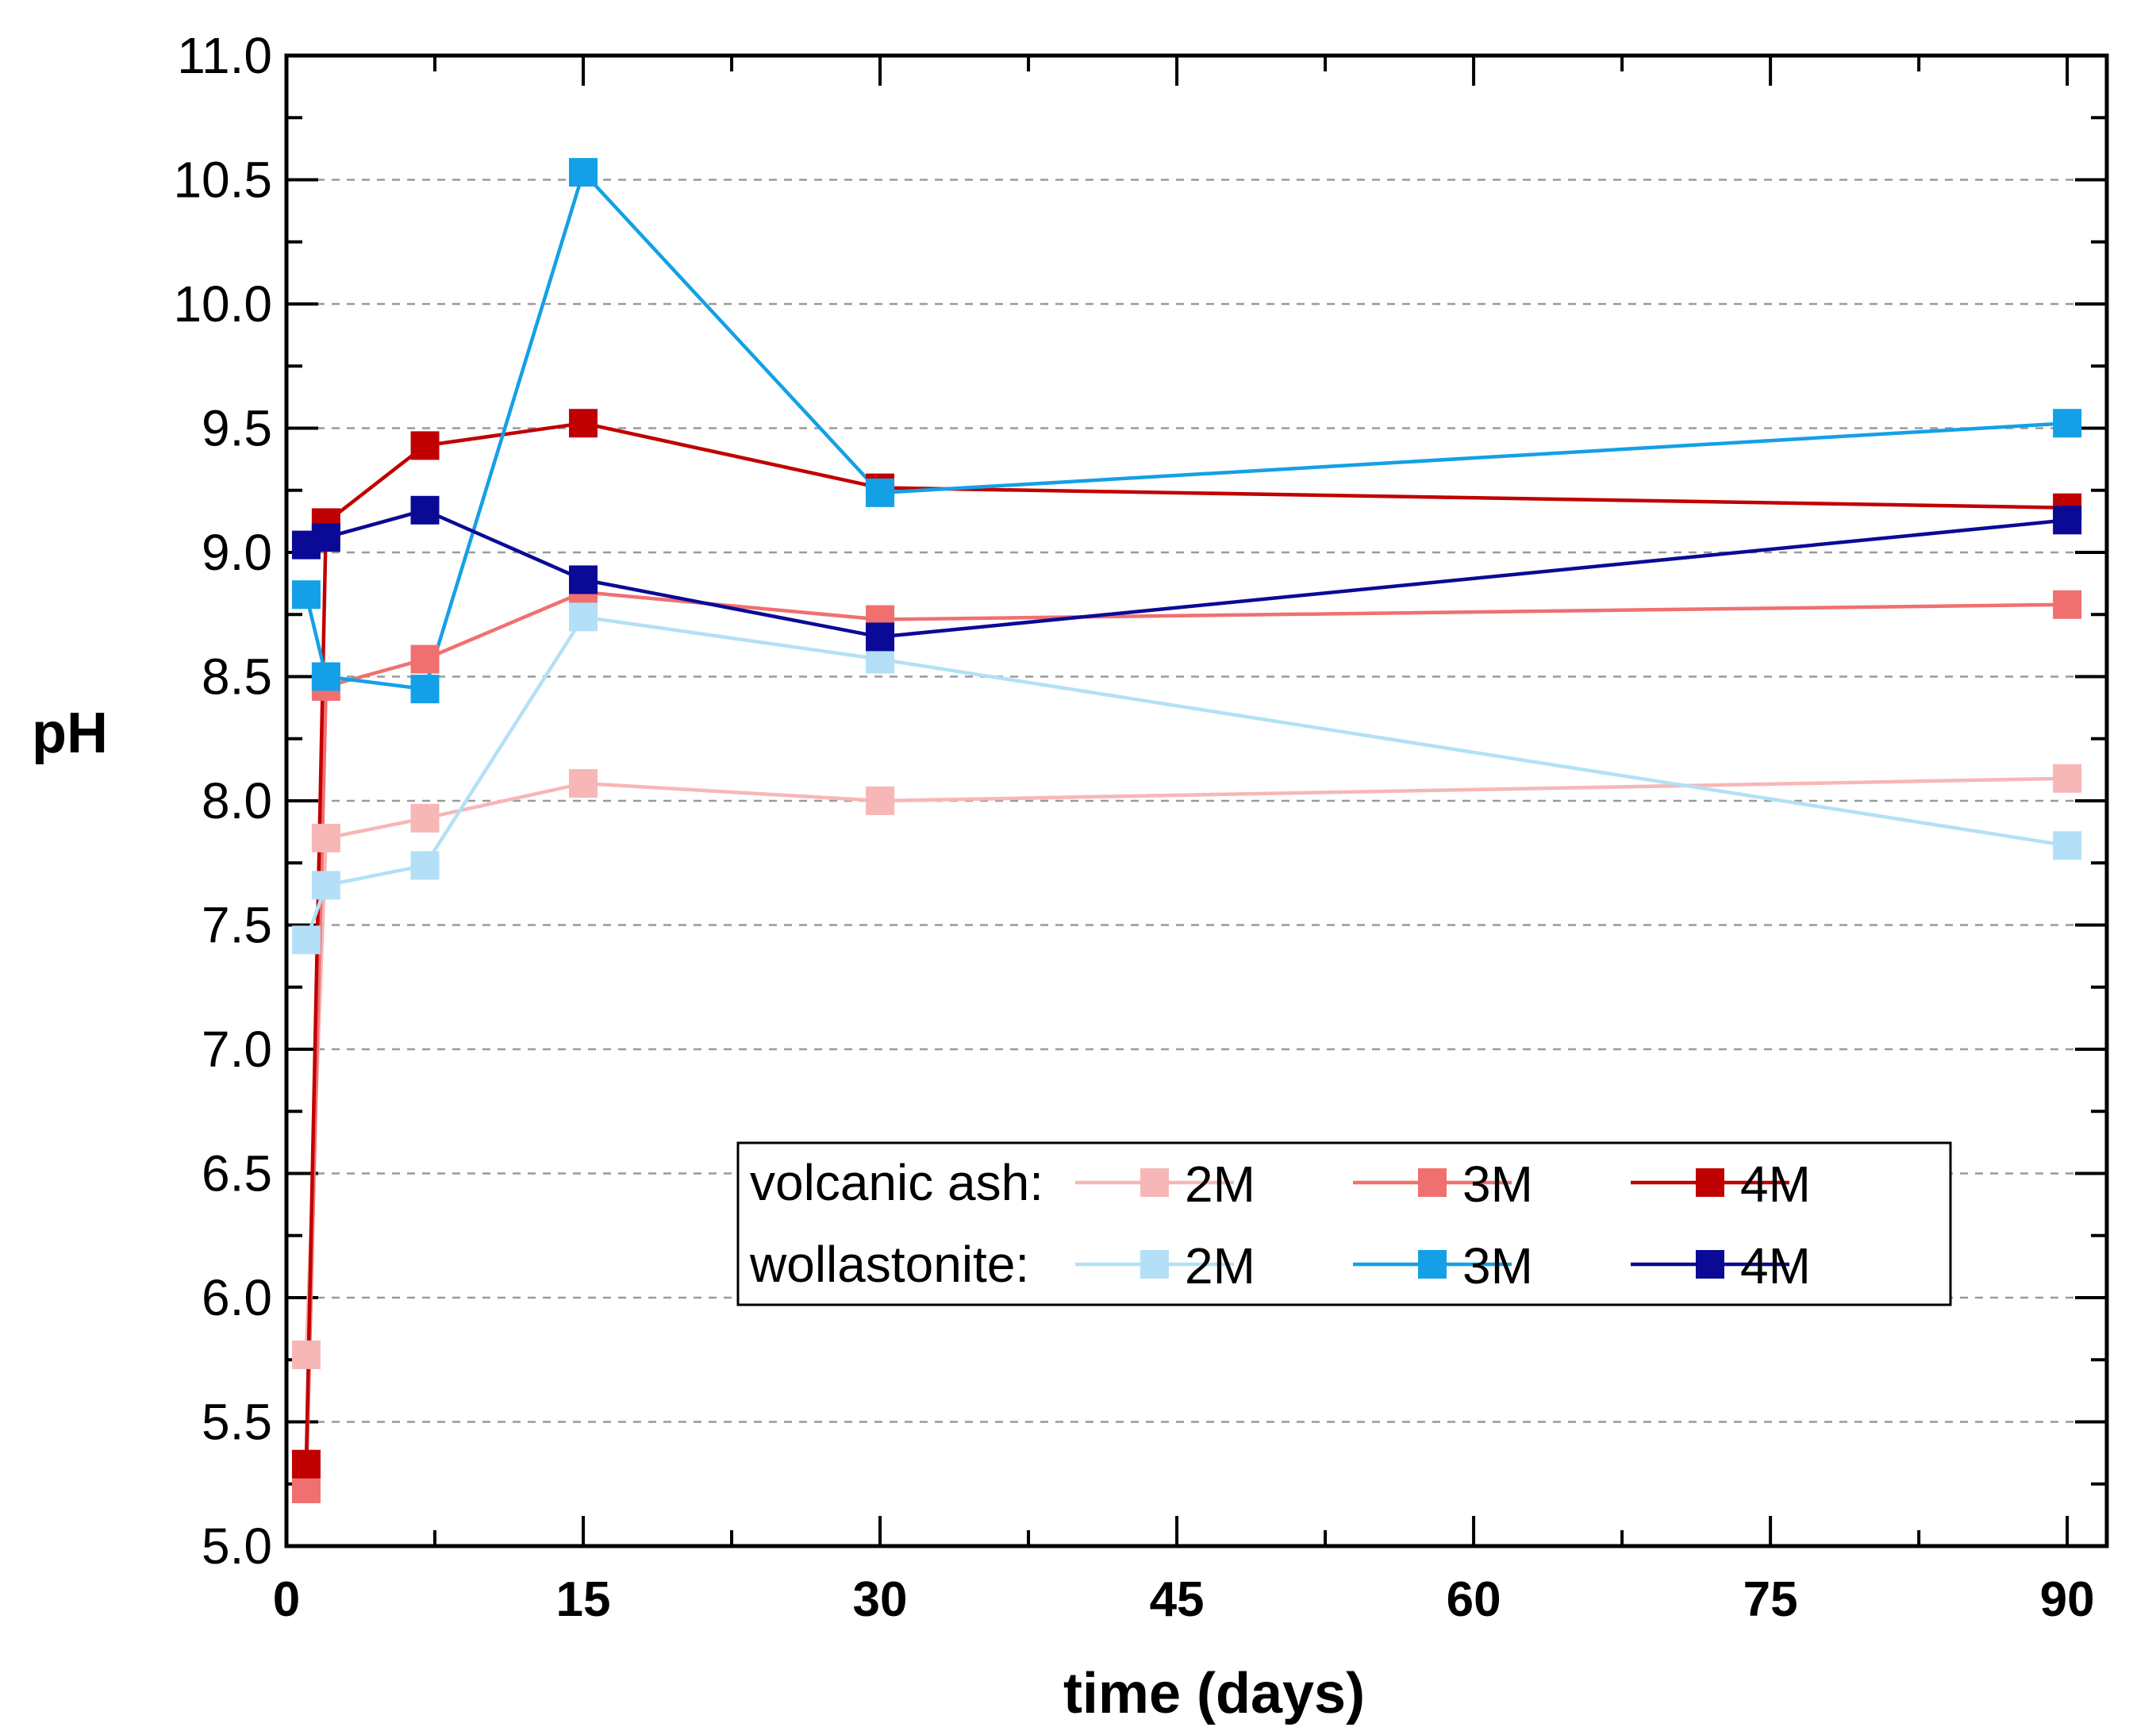 This screenshot has height=1731, width=2156. Describe the element at coordinates (286, 1600) in the screenshot. I see `x-tick-label-0: 0` at that location.